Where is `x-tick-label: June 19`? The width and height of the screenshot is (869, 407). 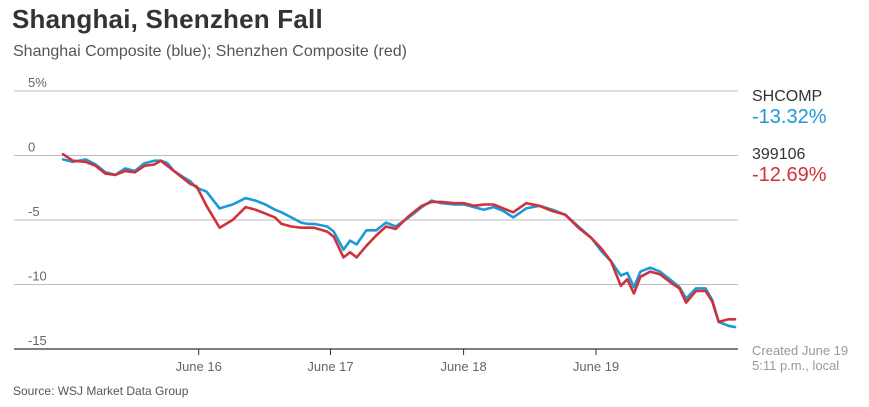 x-tick-label: June 19 is located at coordinates (596, 366).